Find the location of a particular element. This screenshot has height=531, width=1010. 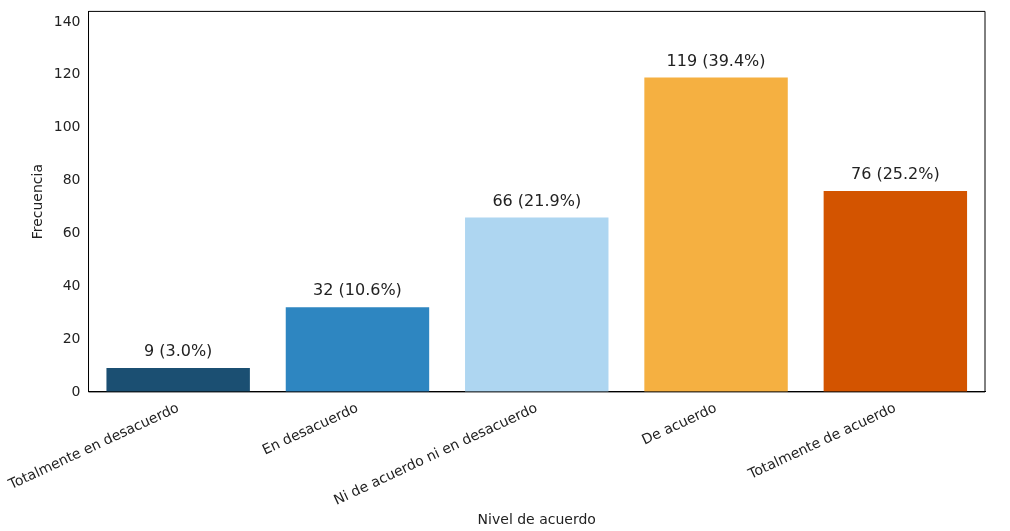

y-tick-label: 120 is located at coordinates (67, 73).